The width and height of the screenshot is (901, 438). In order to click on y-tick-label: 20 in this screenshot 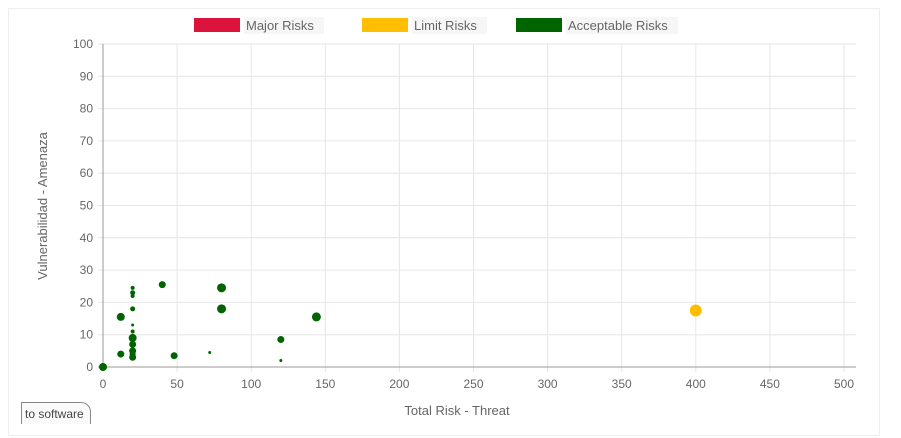, I will do `click(87, 302)`.